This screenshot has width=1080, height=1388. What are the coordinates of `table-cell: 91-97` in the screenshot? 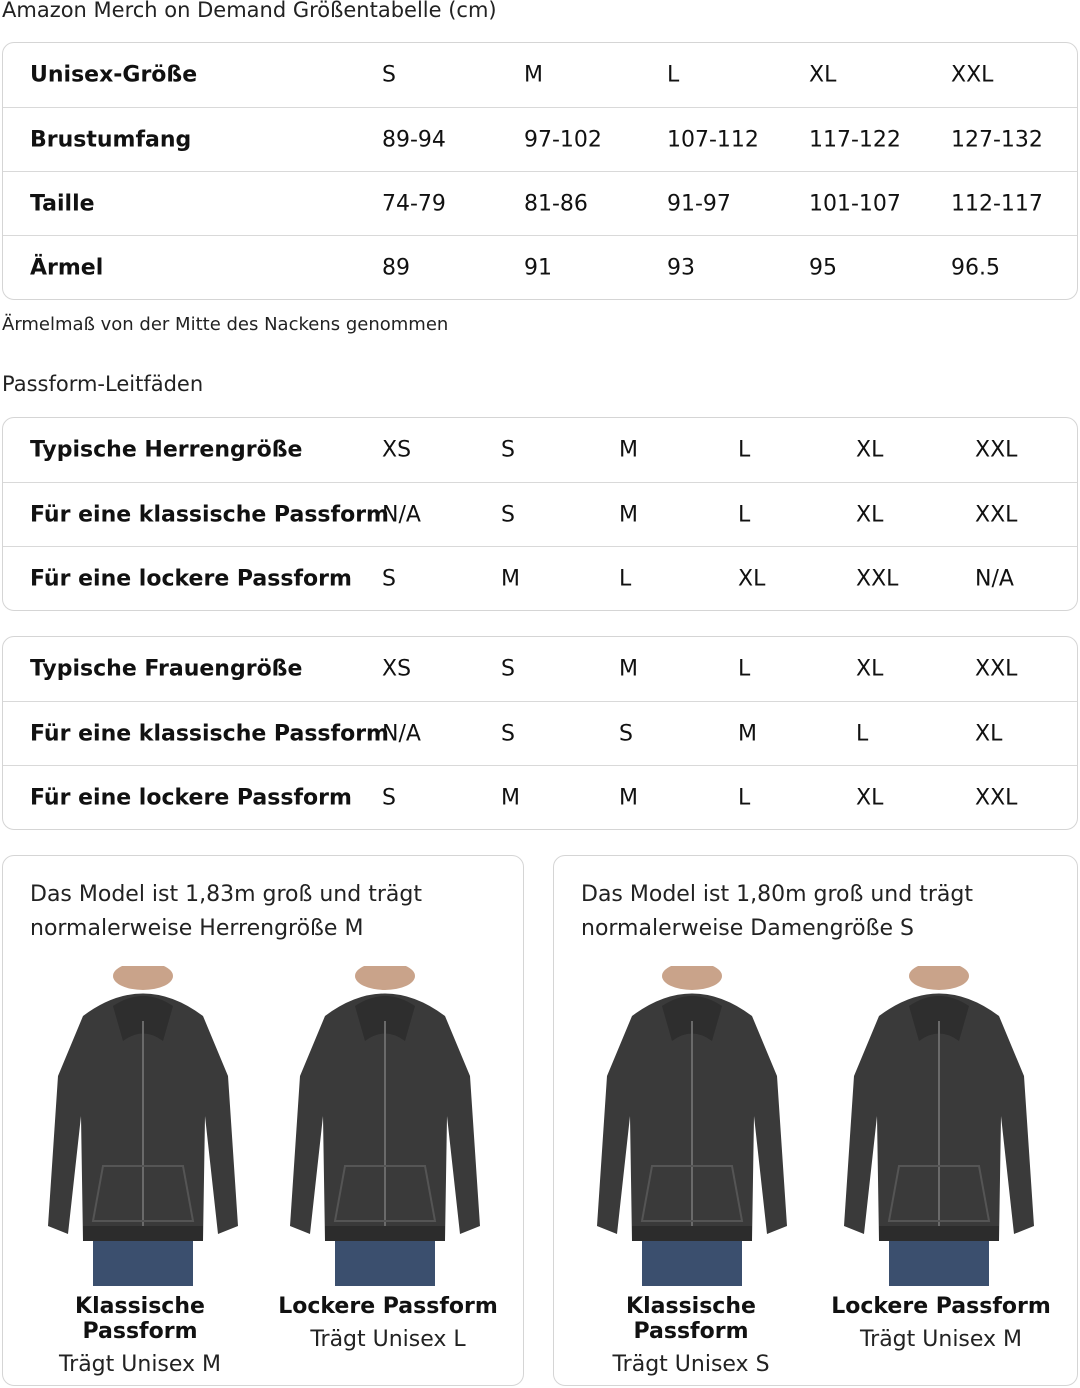 It's located at (699, 203).